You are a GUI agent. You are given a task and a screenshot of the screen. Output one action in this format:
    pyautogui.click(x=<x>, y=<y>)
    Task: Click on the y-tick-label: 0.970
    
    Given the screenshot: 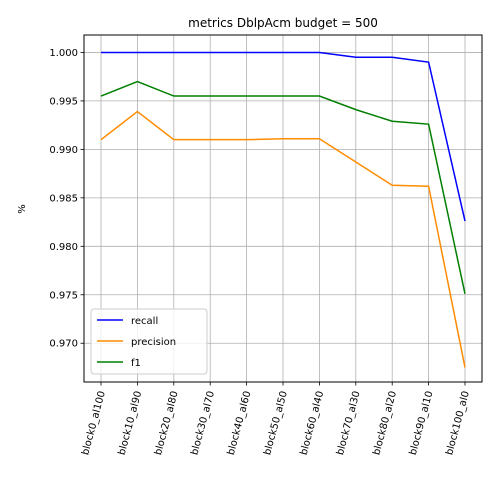 What is the action you would take?
    pyautogui.click(x=63, y=344)
    